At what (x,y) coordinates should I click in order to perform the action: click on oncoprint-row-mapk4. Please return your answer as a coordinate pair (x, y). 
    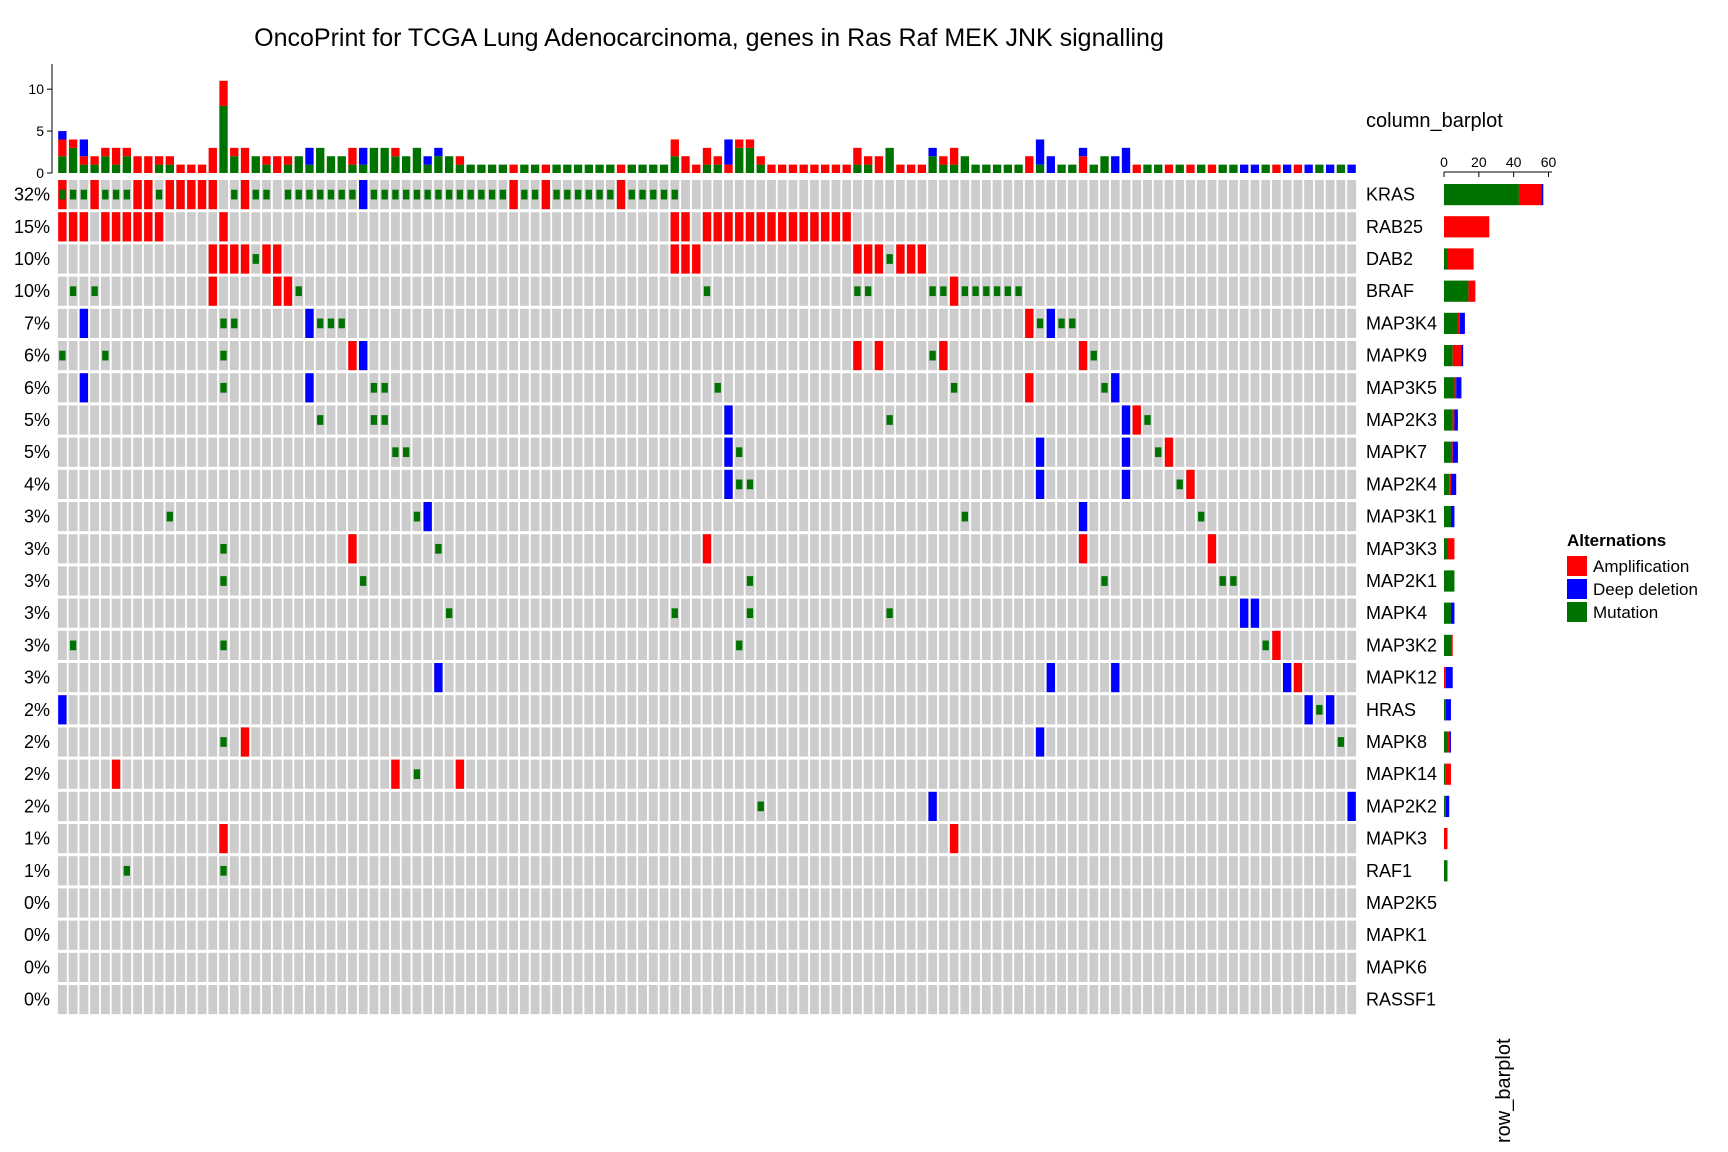
    Looking at the image, I should click on (707, 613).